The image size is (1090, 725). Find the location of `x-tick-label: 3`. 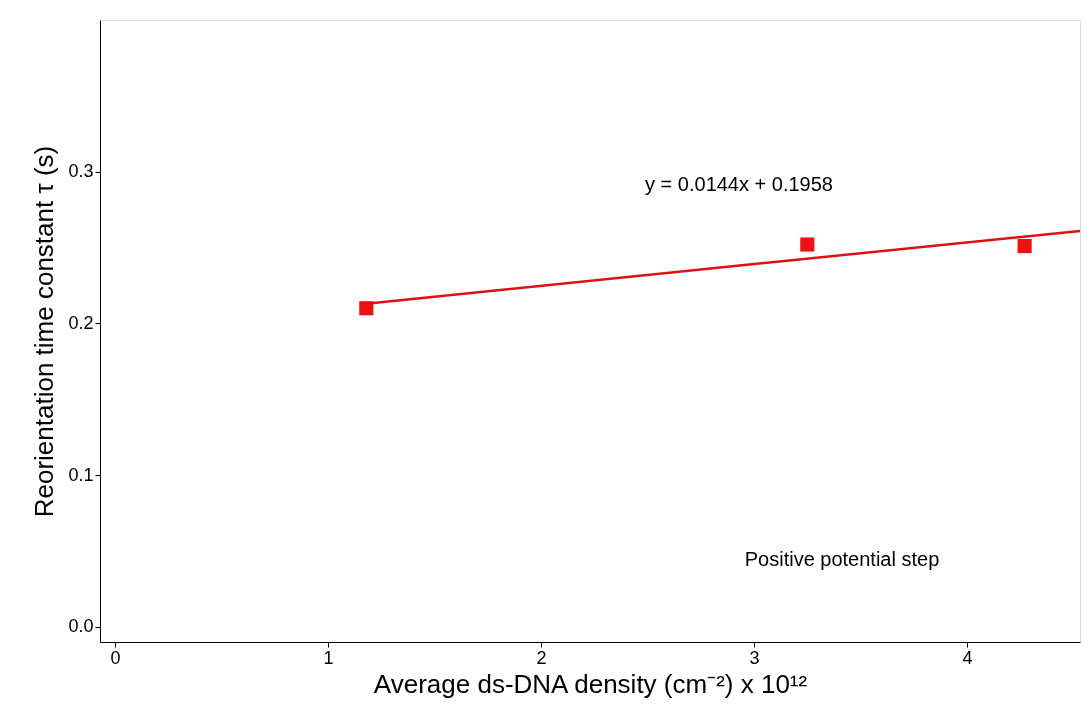

x-tick-label: 3 is located at coordinates (754, 657).